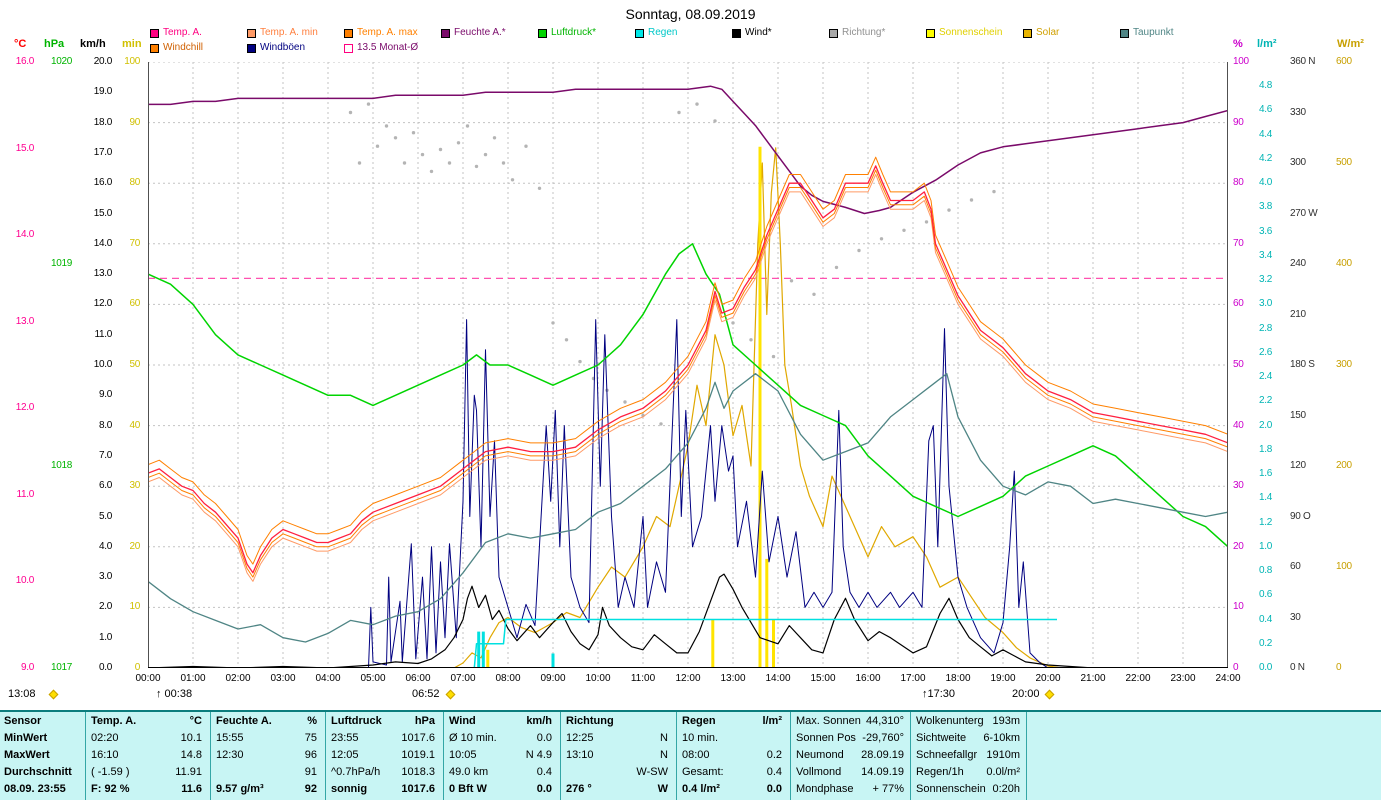  Describe the element at coordinates (134, 243) in the screenshot. I see `sunshine-axis-tick: 70` at that location.